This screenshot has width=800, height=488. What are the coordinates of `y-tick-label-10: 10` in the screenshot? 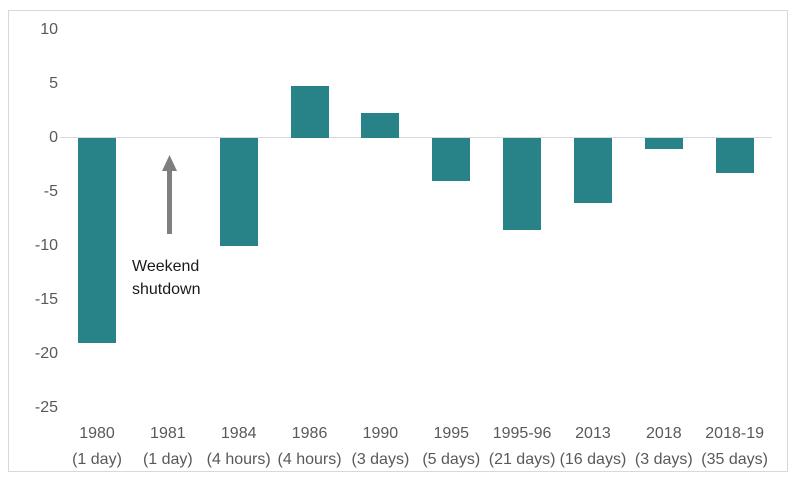 It's located at (49, 29).